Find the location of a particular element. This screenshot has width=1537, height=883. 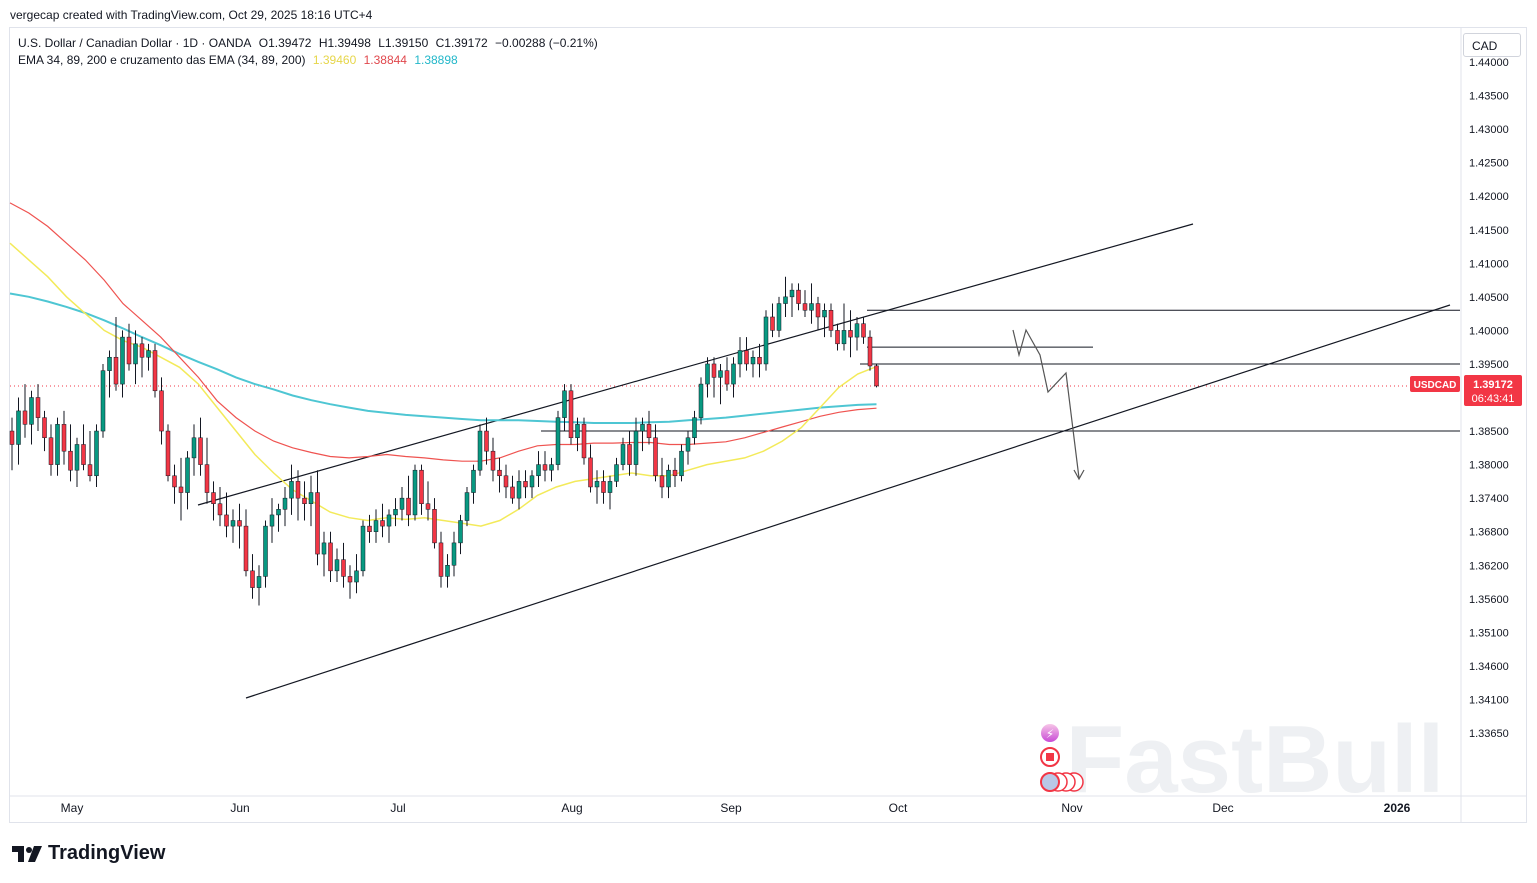

earnings-event-icon is located at coordinates (1050, 733).